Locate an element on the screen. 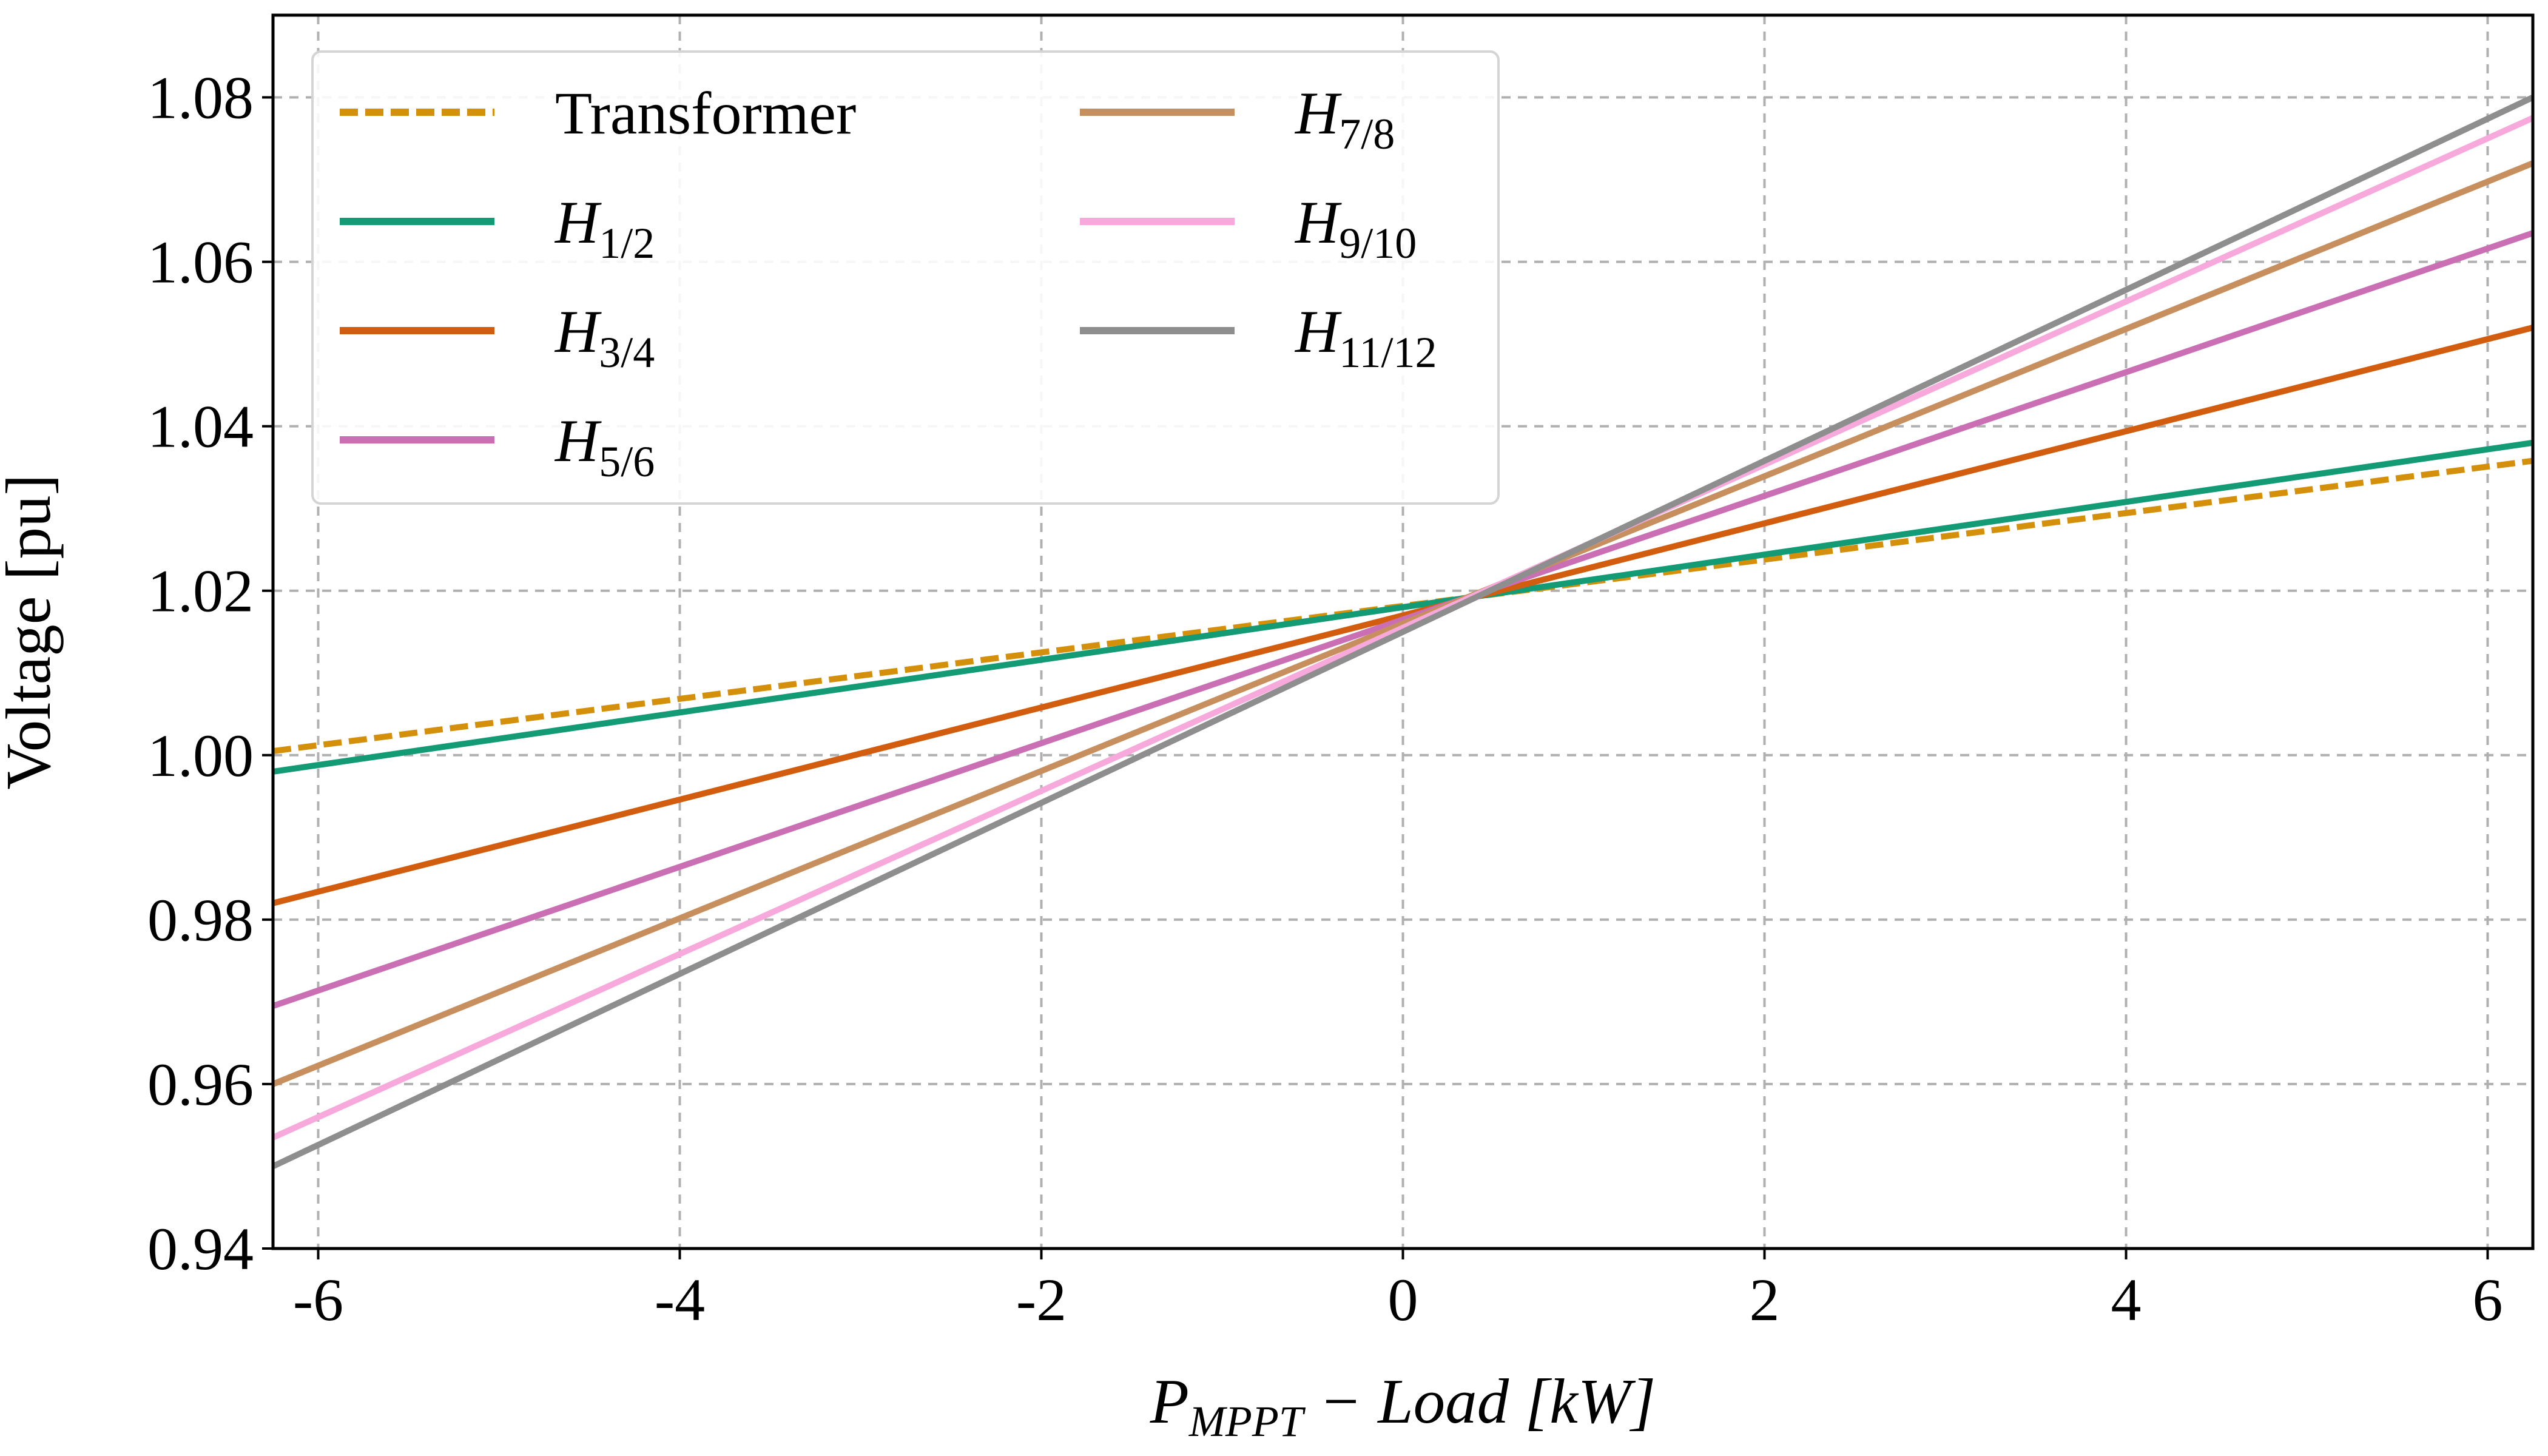 Image resolution: width=2548 pixels, height=1456 pixels. legend-label: H5/6 is located at coordinates (604, 446).